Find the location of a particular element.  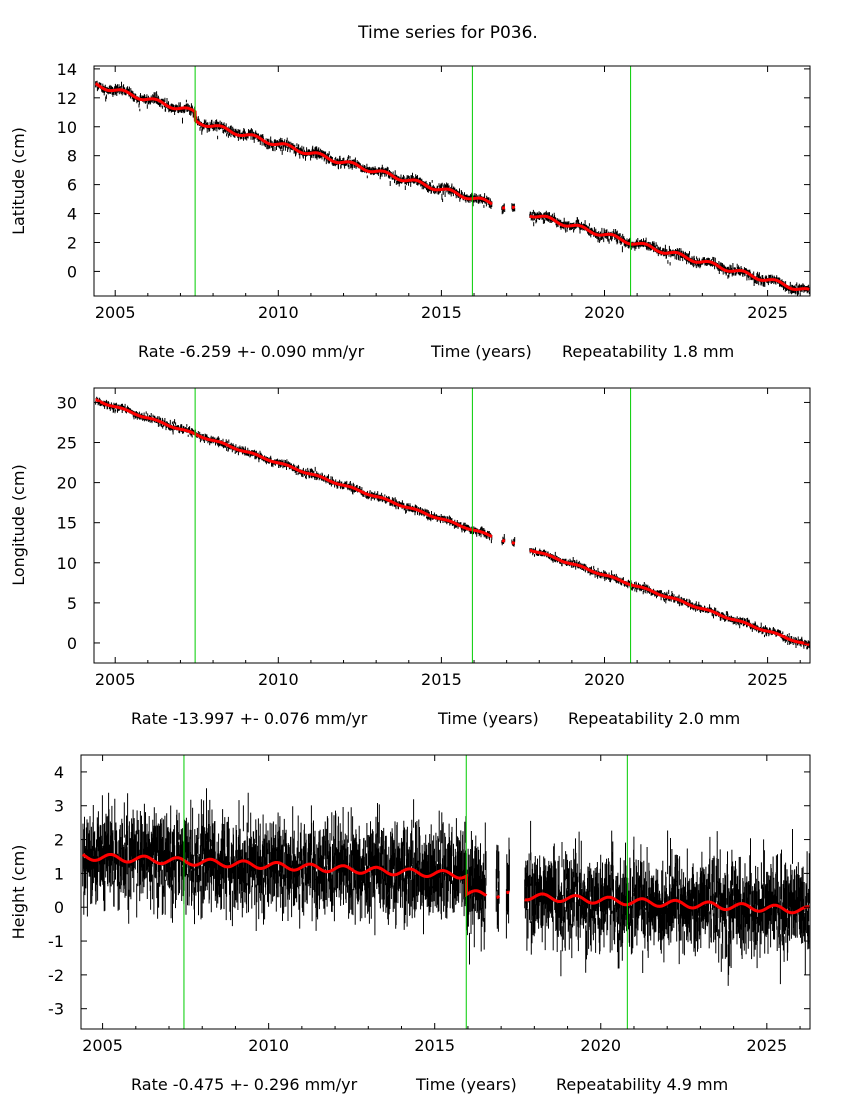

y-tick-label: 25 is located at coordinates (67, 443).